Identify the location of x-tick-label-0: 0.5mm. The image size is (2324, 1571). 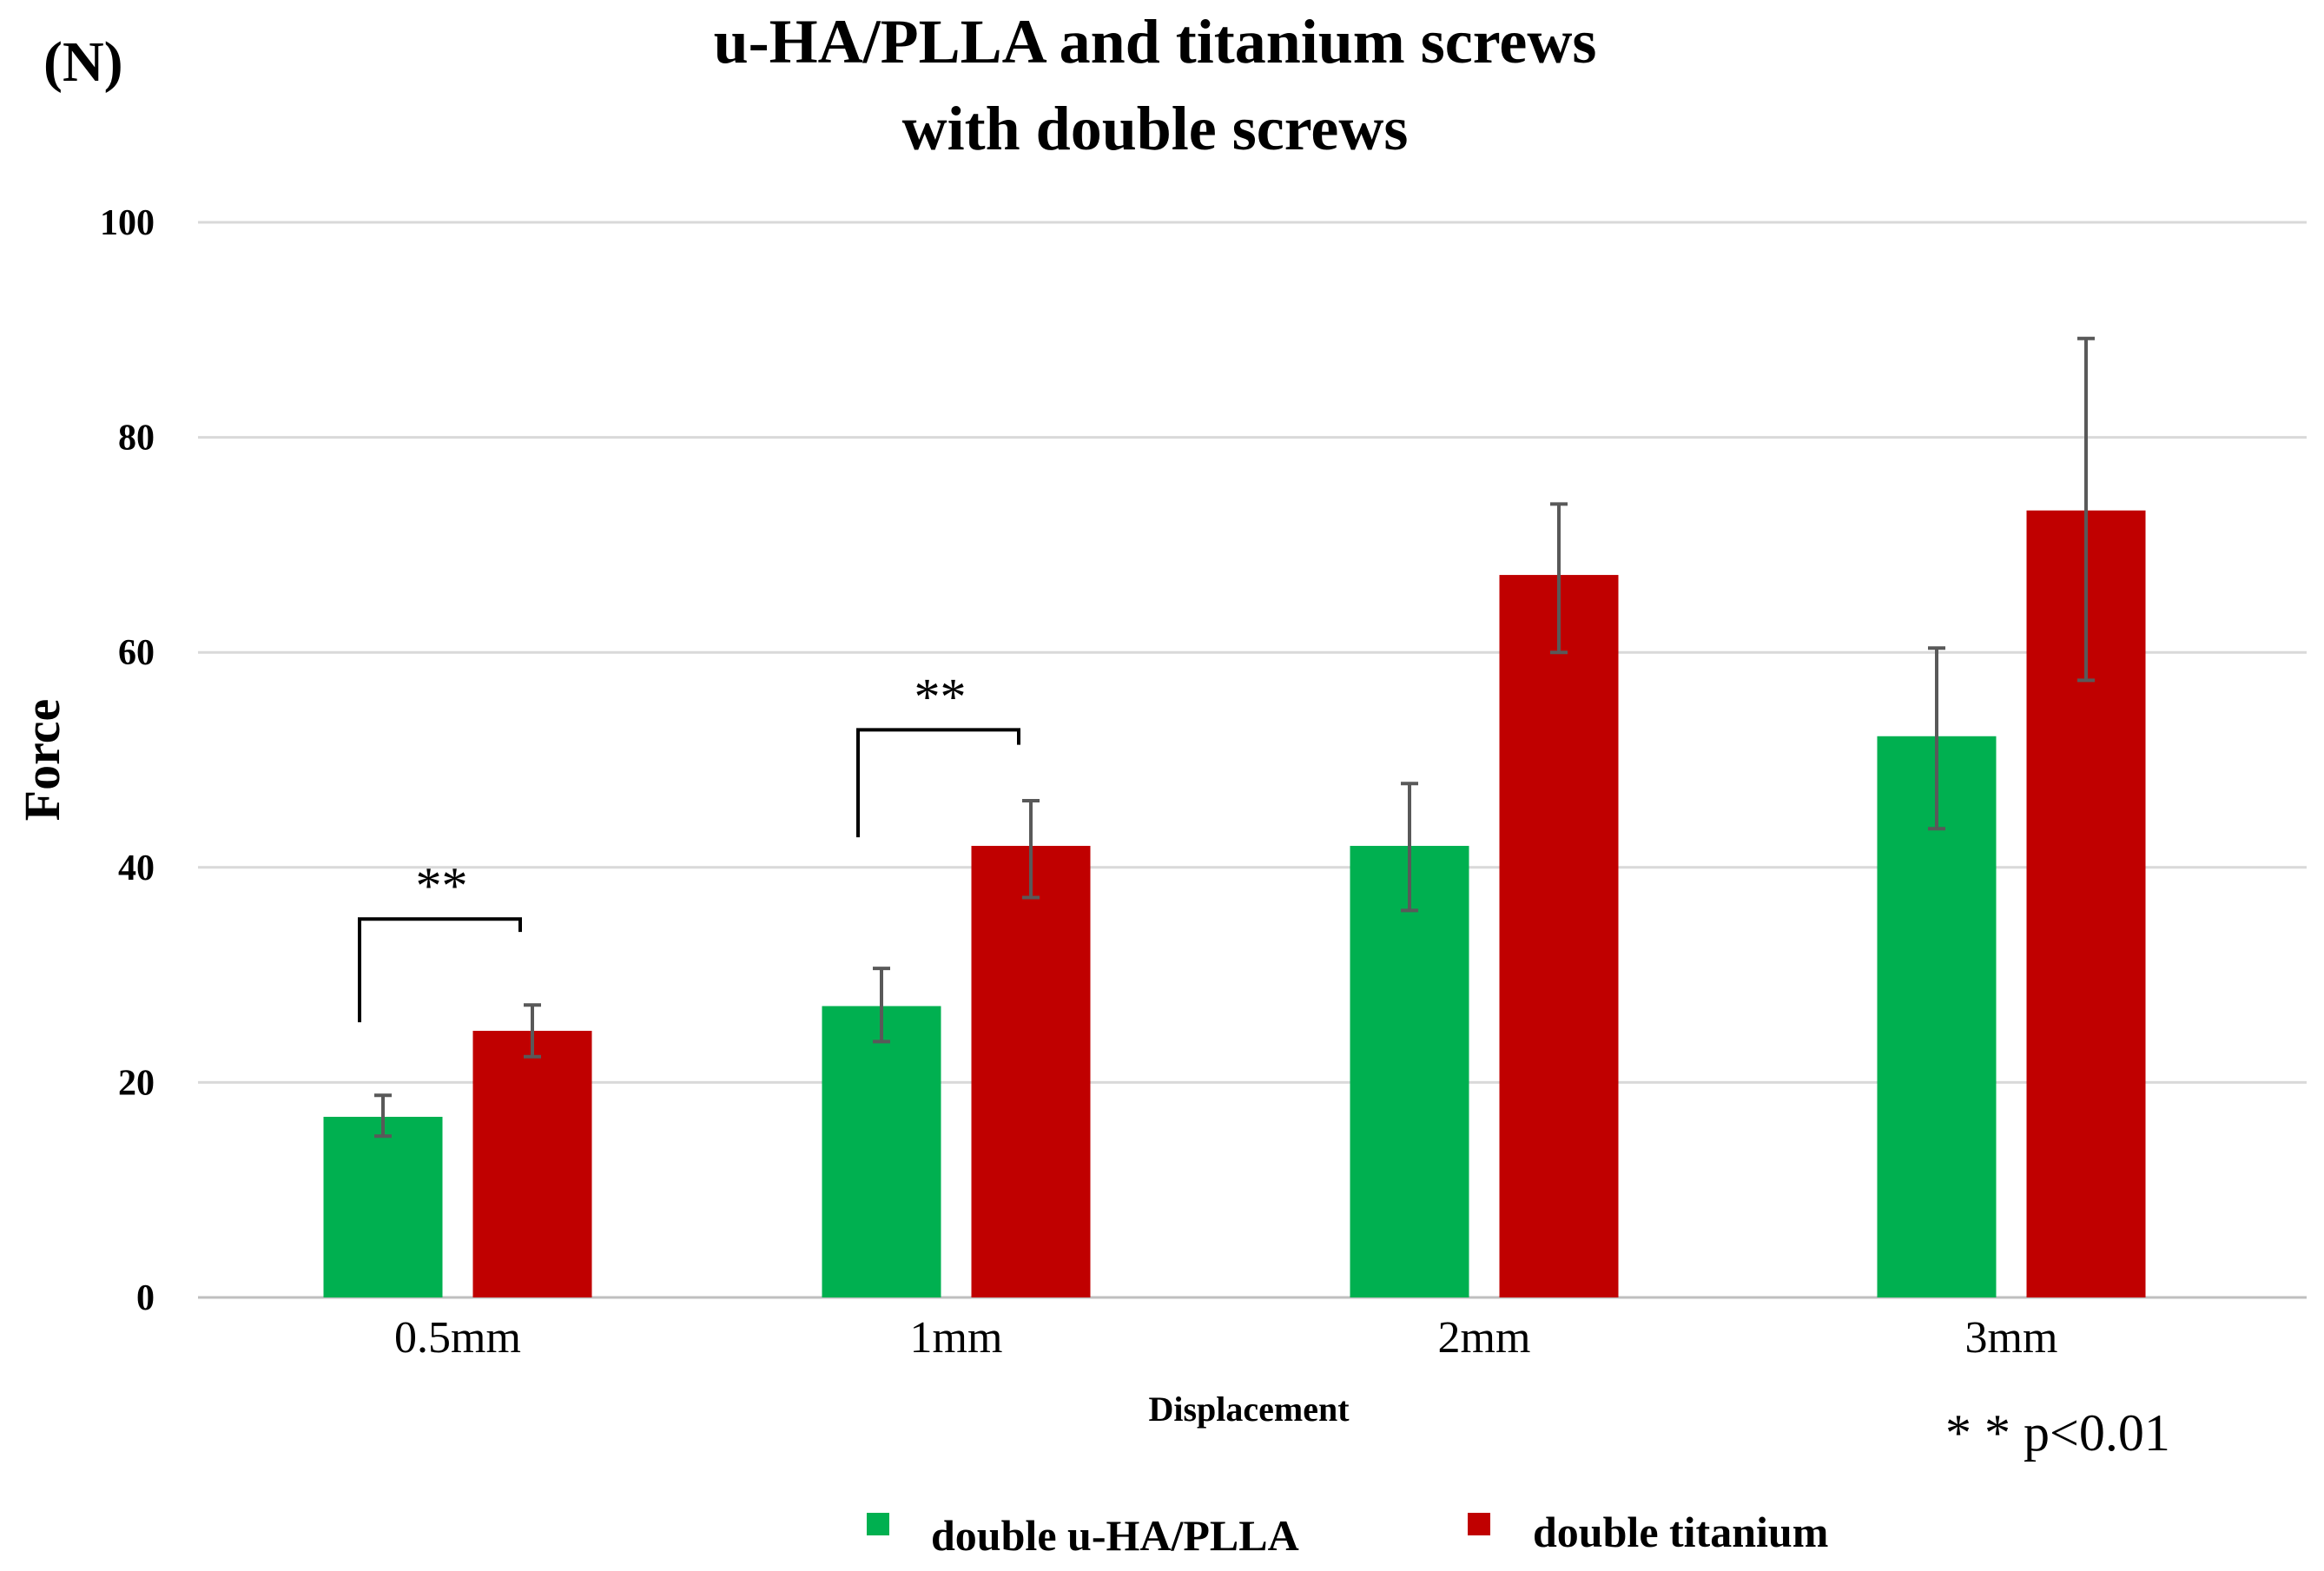
(457, 1338).